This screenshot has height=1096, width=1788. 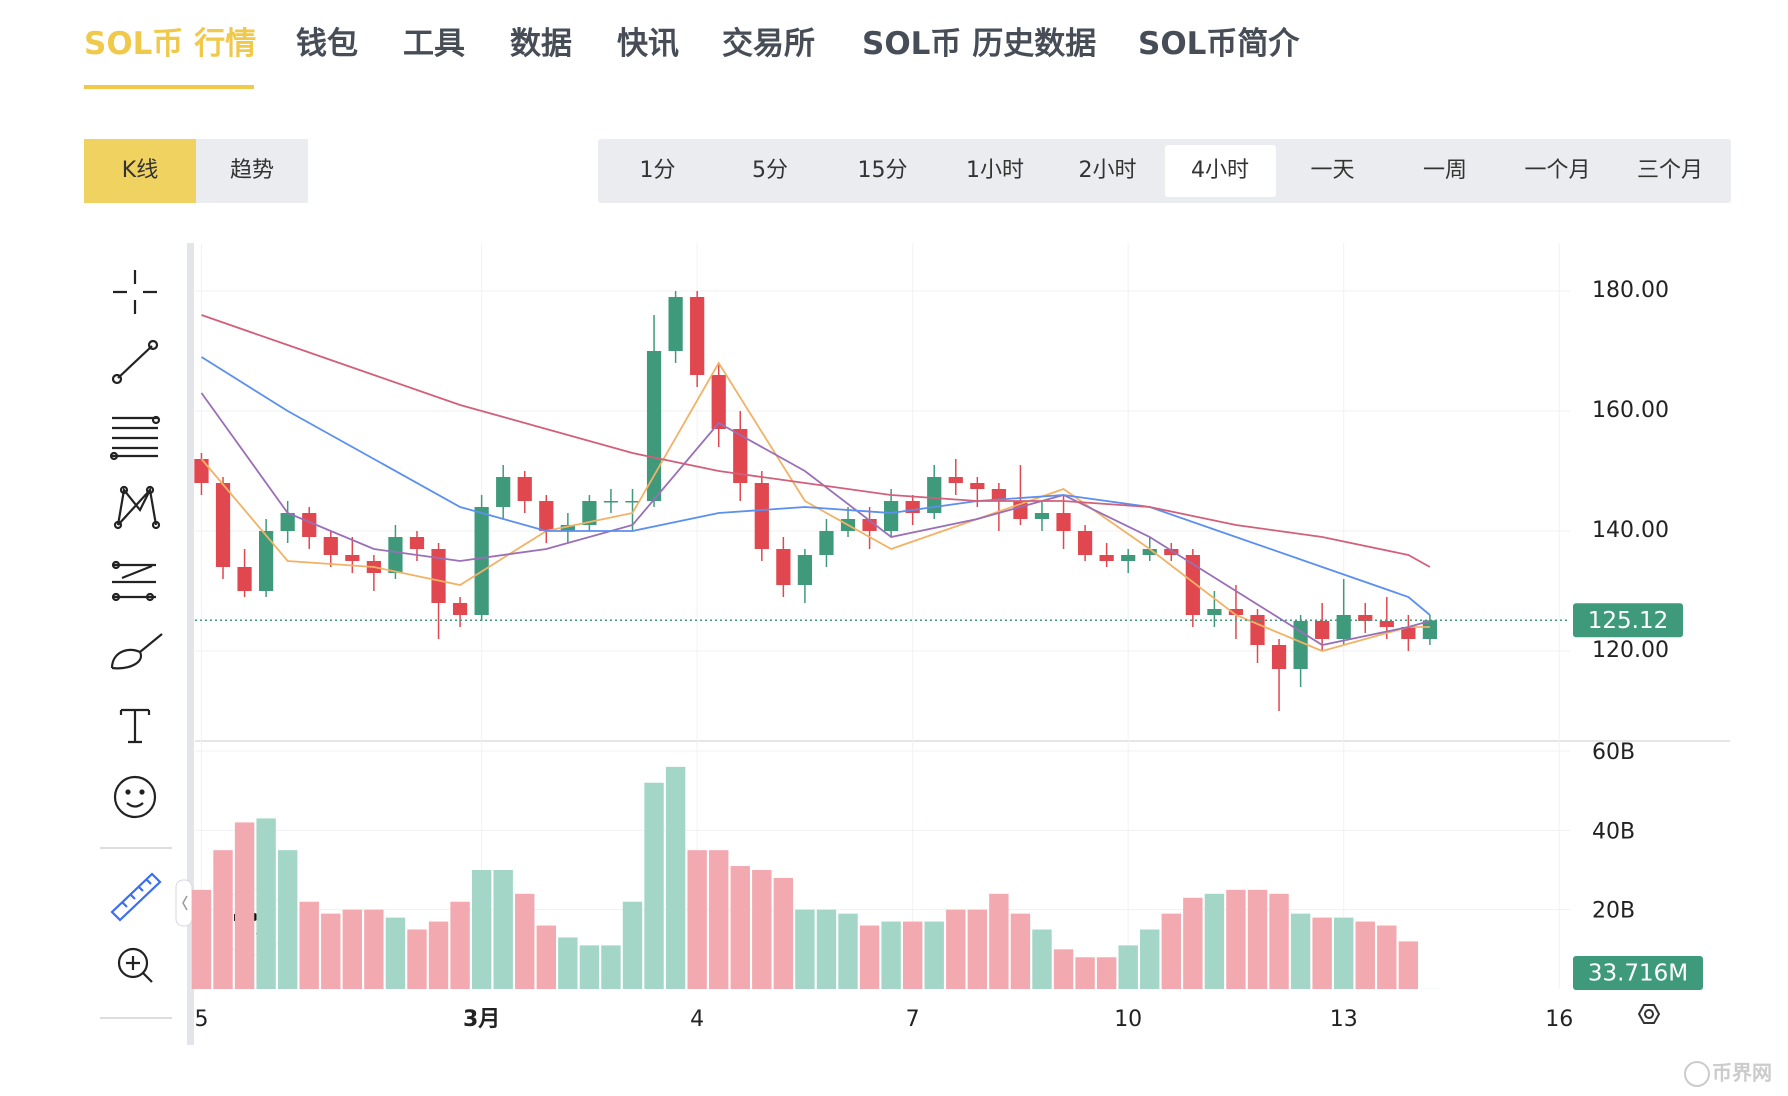 What do you see at coordinates (135, 965) in the screenshot?
I see `zoom-tool` at bounding box center [135, 965].